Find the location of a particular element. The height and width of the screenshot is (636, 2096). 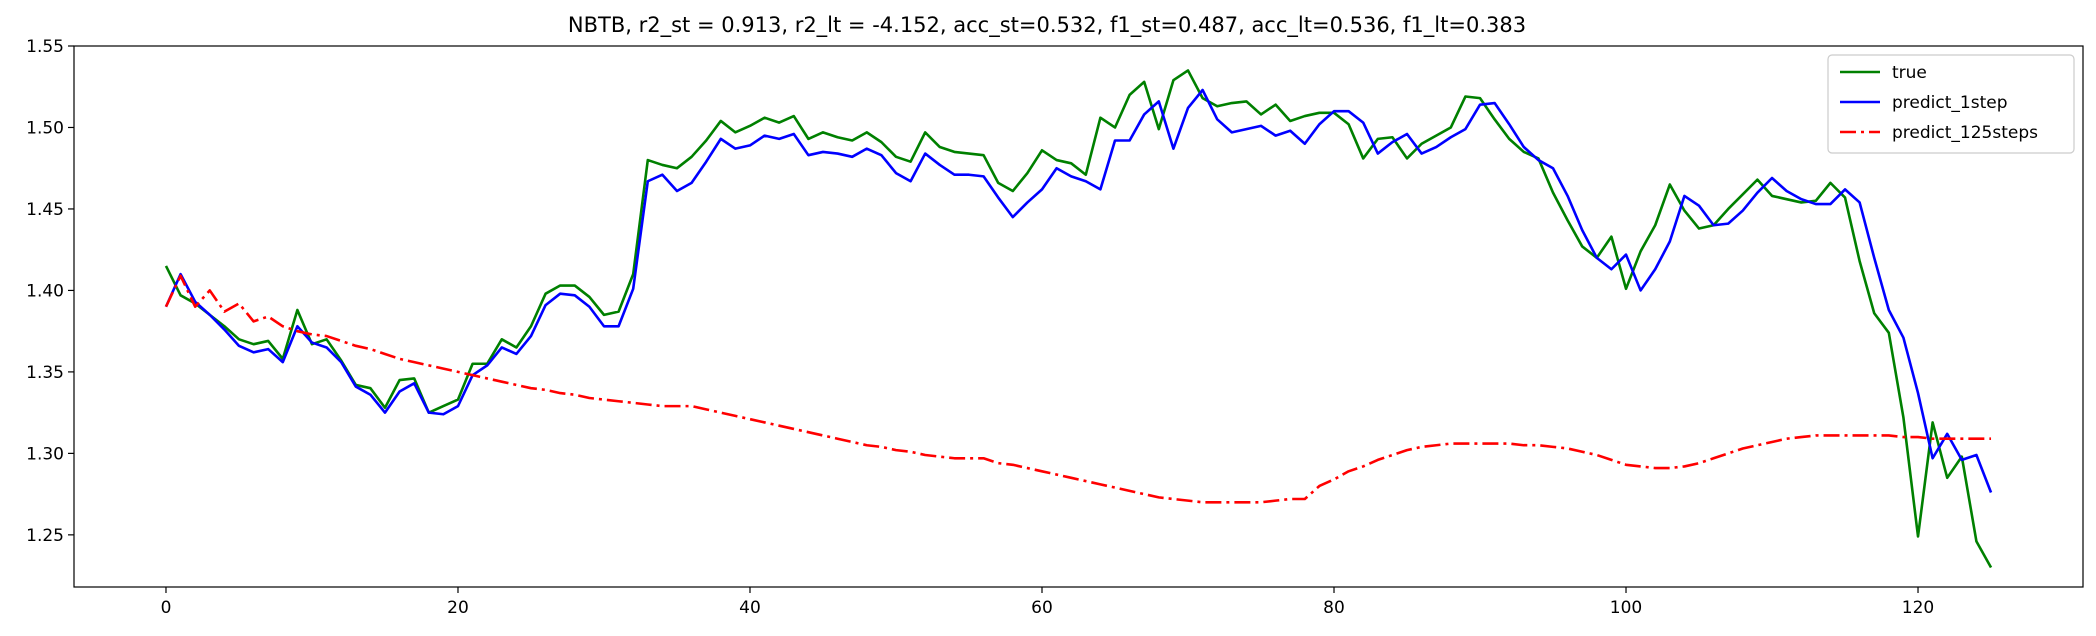

legend-label-predict_1step: predict_1step is located at coordinates (1949, 103).